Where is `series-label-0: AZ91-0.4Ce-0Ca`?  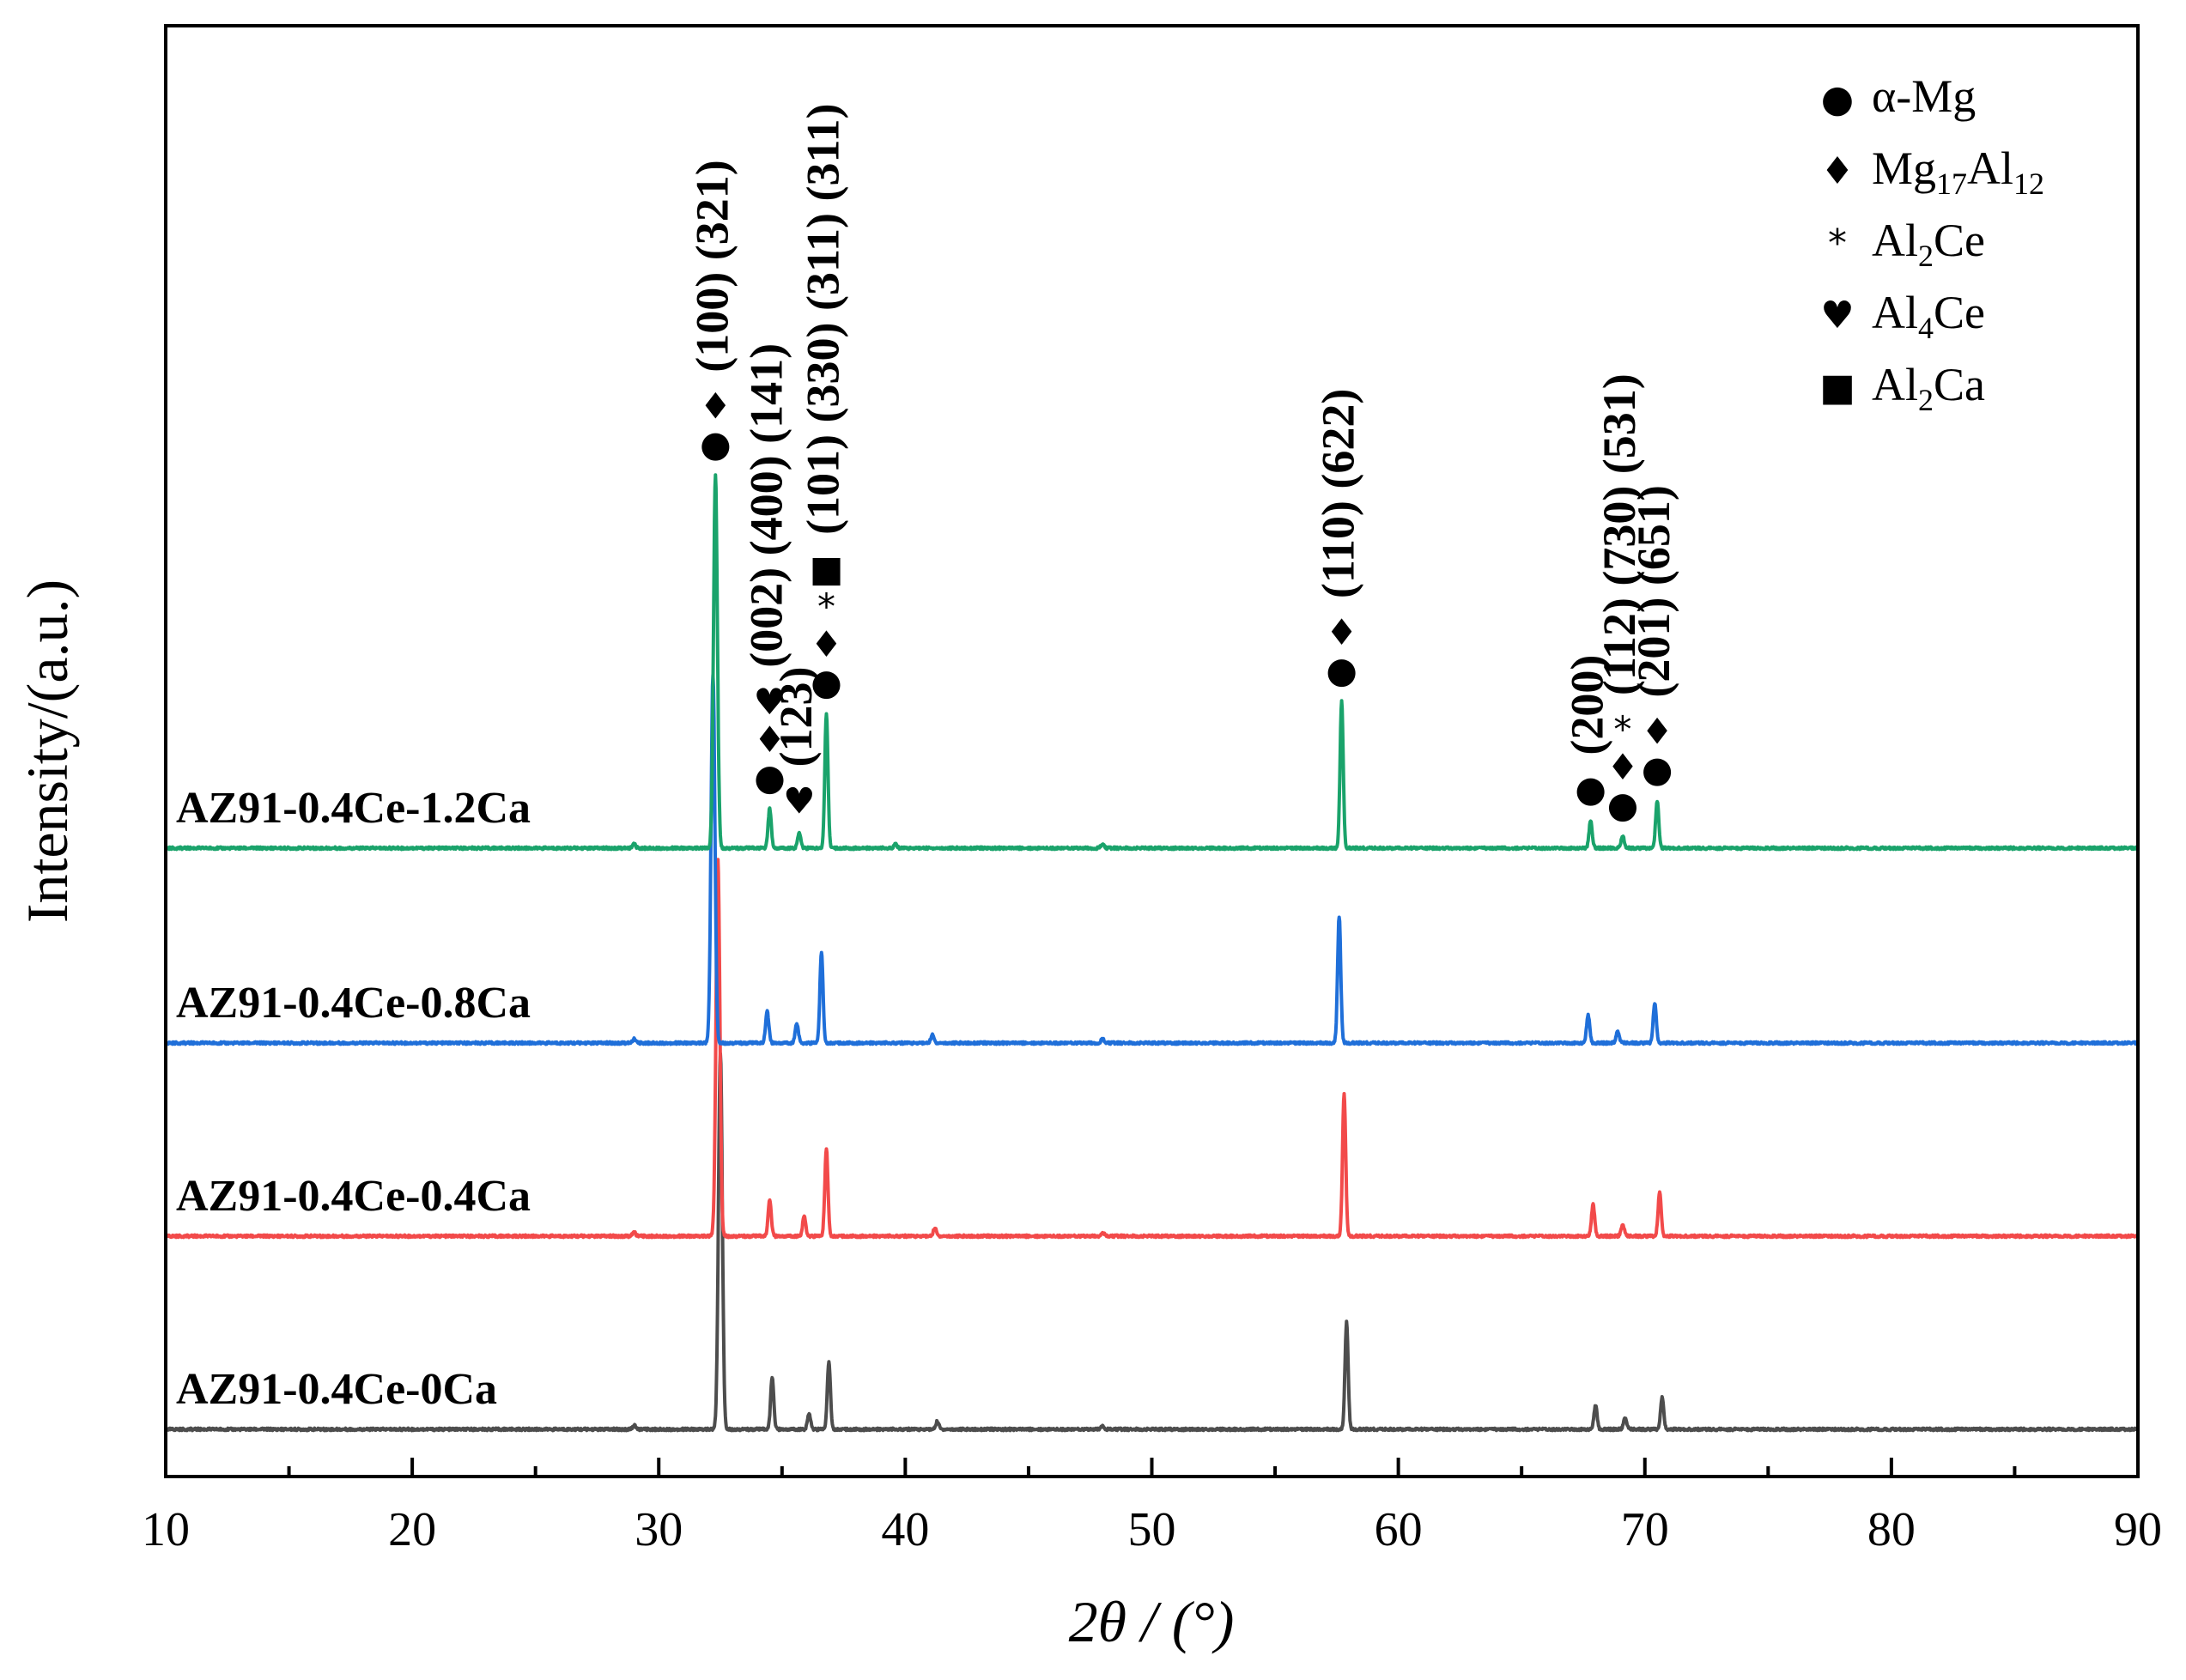 series-label-0: AZ91-0.4Ce-0Ca is located at coordinates (336, 1390).